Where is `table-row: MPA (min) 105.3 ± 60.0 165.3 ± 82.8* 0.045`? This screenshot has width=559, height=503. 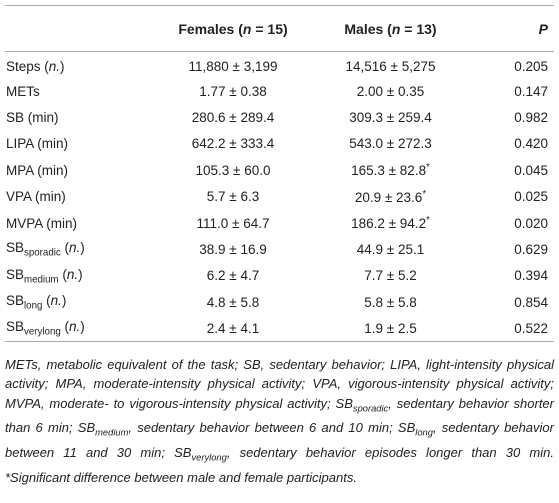
table-row: MPA (min) 105.3 ± 60.0 165.3 ± 82.8* 0.045 is located at coordinates (279, 170).